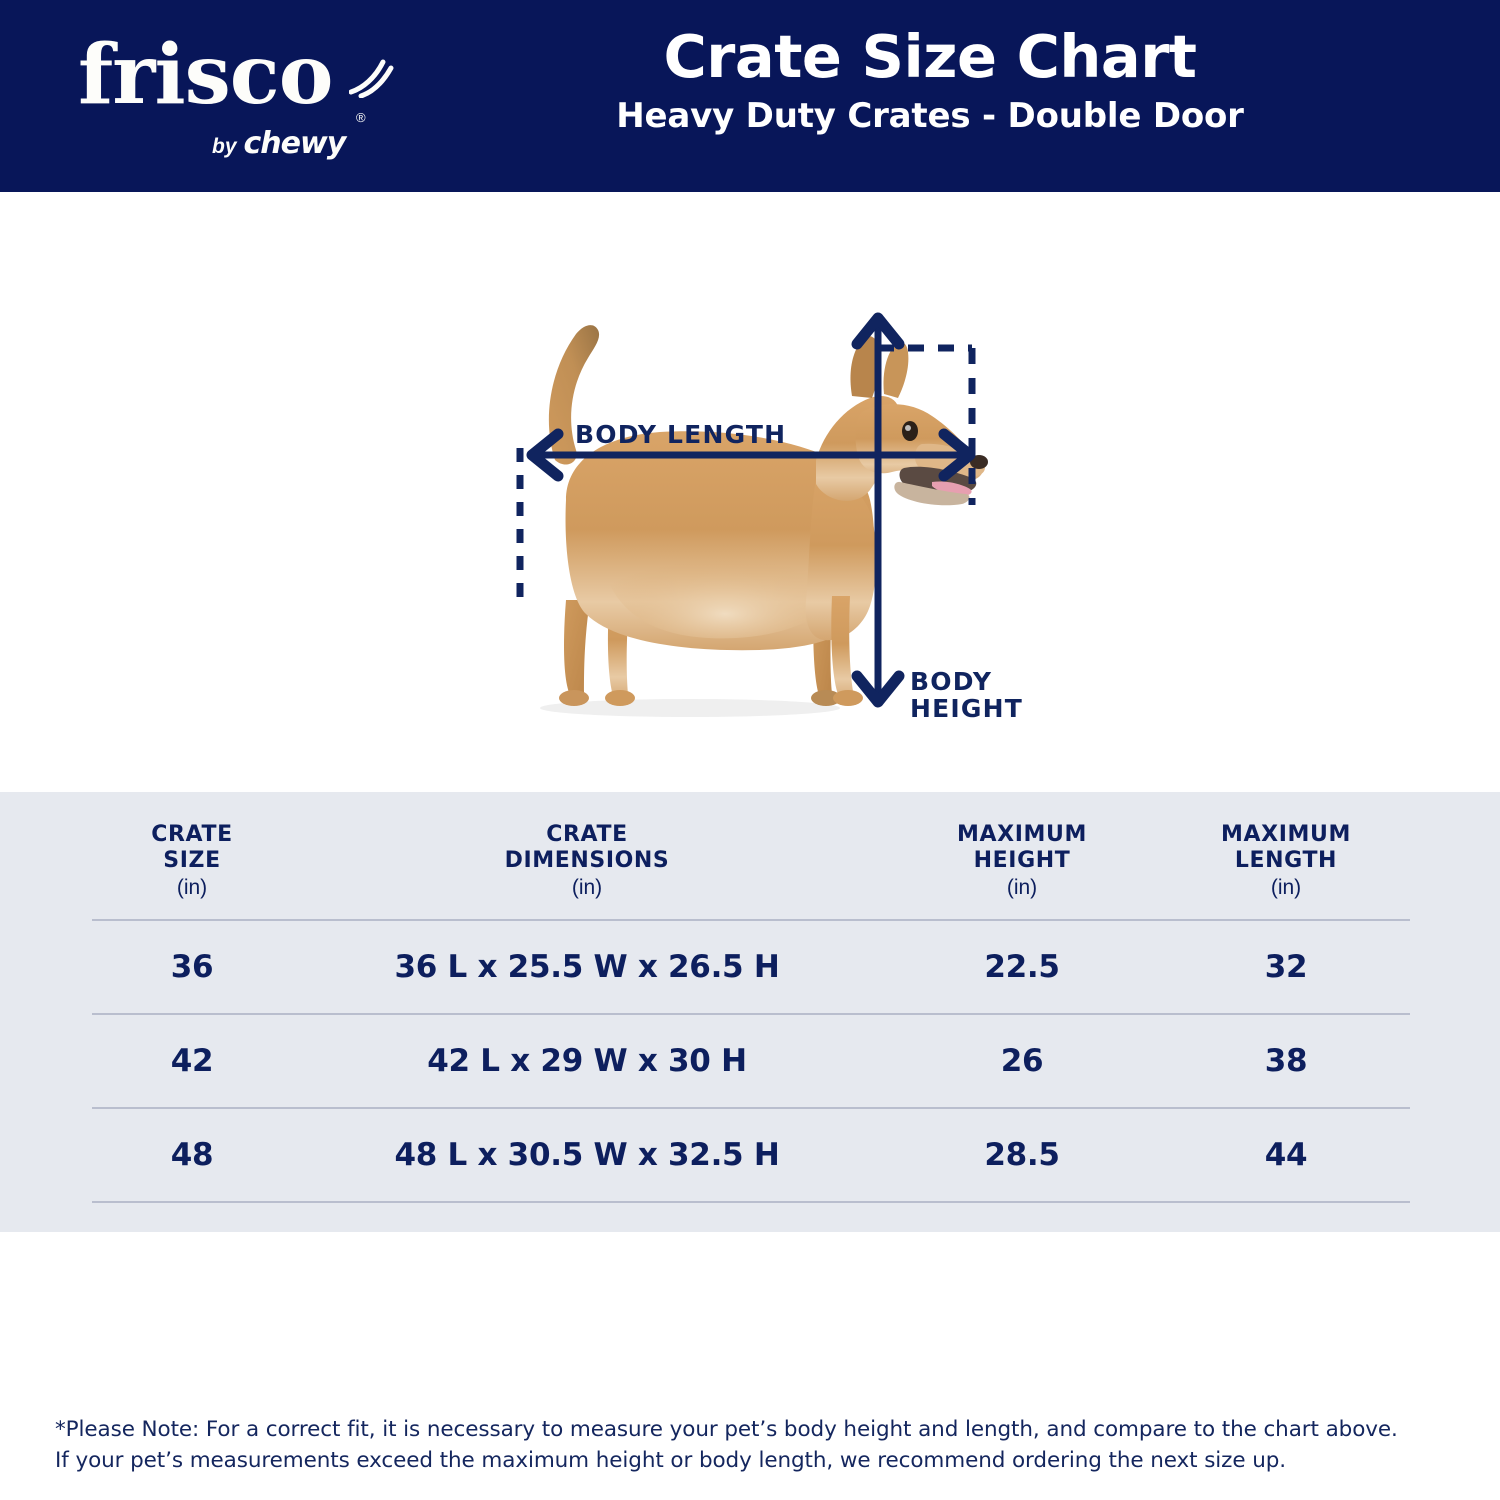  What do you see at coordinates (295, 143) in the screenshot?
I see `chewy-wordmark: chewy` at bounding box center [295, 143].